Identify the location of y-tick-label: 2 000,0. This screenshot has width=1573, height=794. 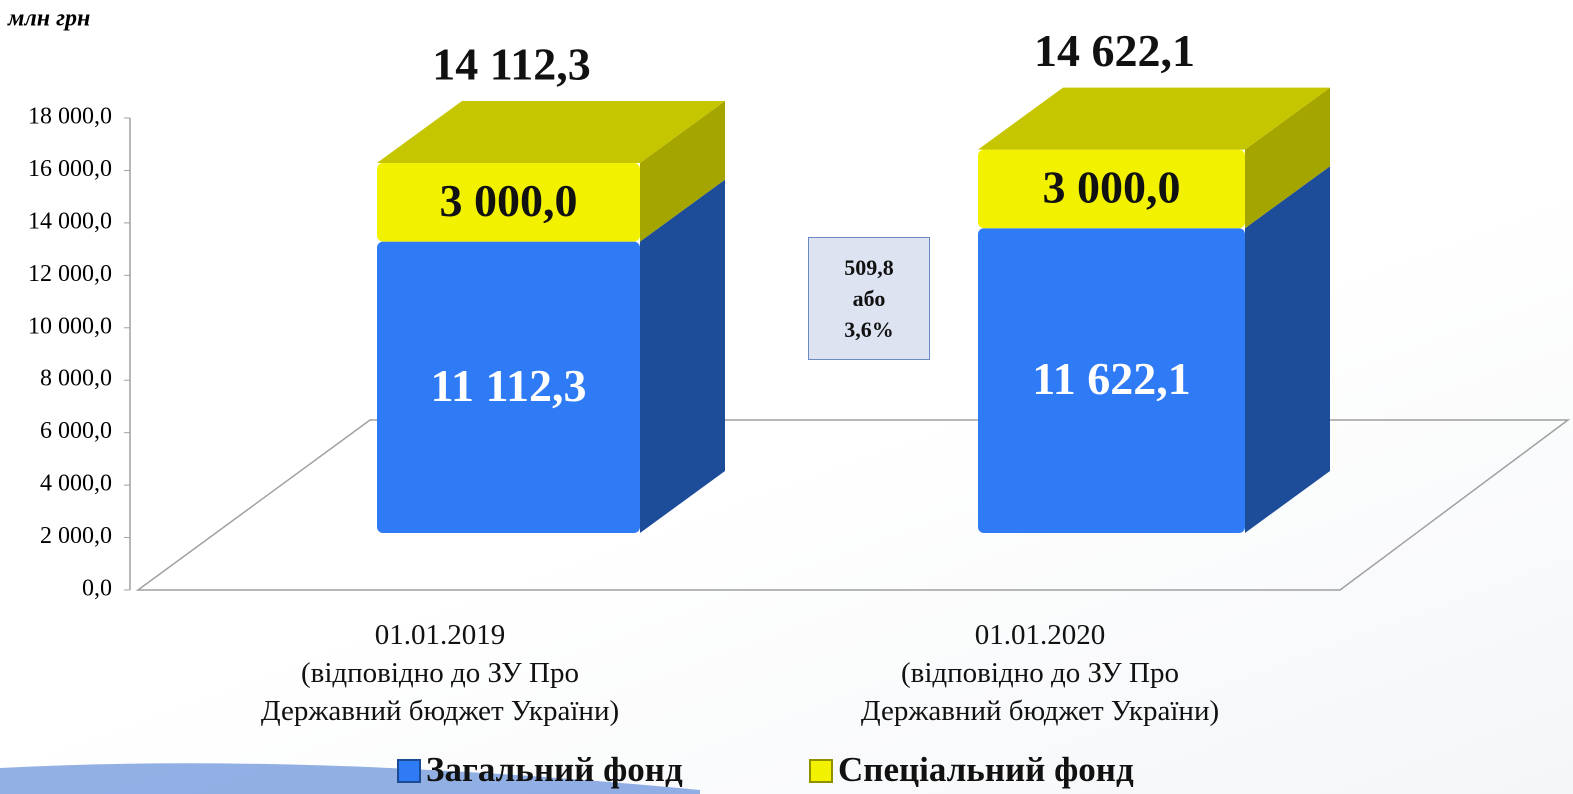
(76, 536).